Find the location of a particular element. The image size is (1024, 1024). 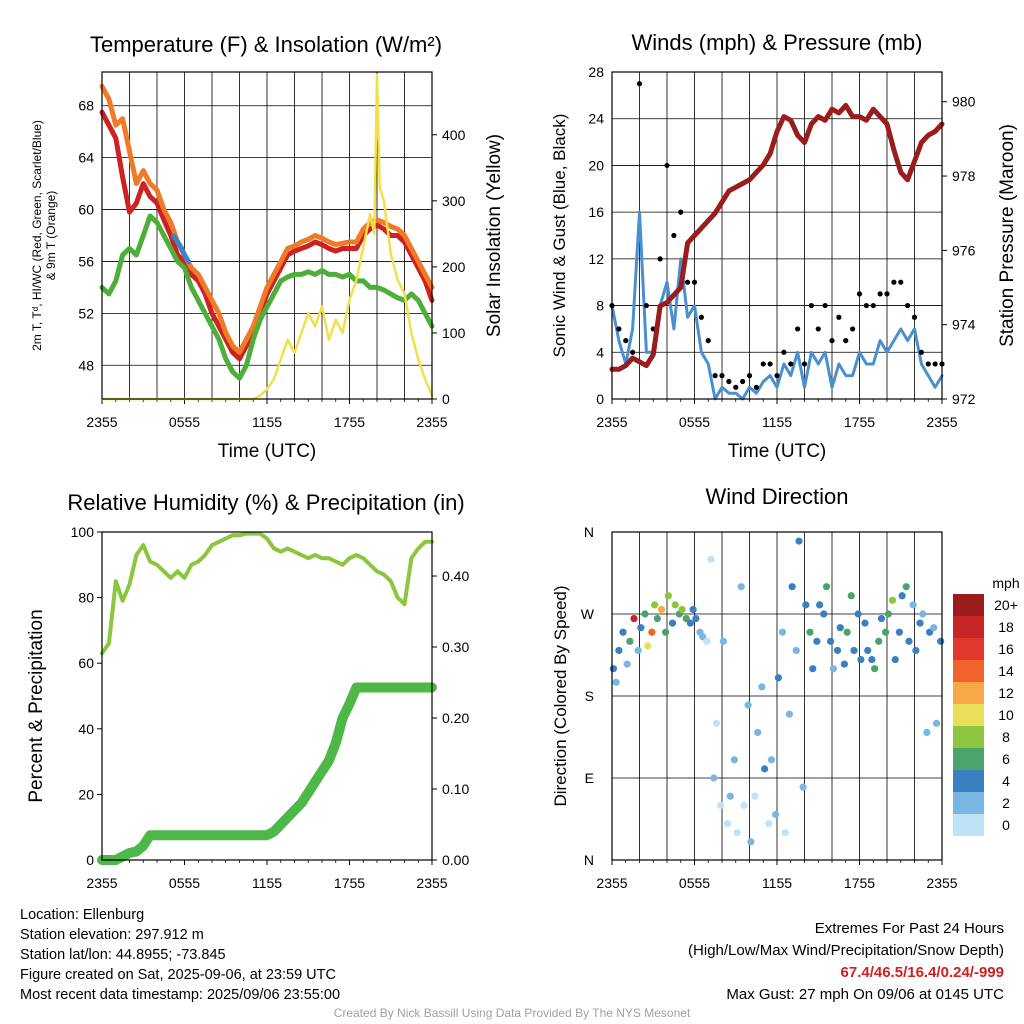

max-gust-text: Max Gust: 27 mph On 09/06 at 0145 UTC is located at coordinates (865, 994).